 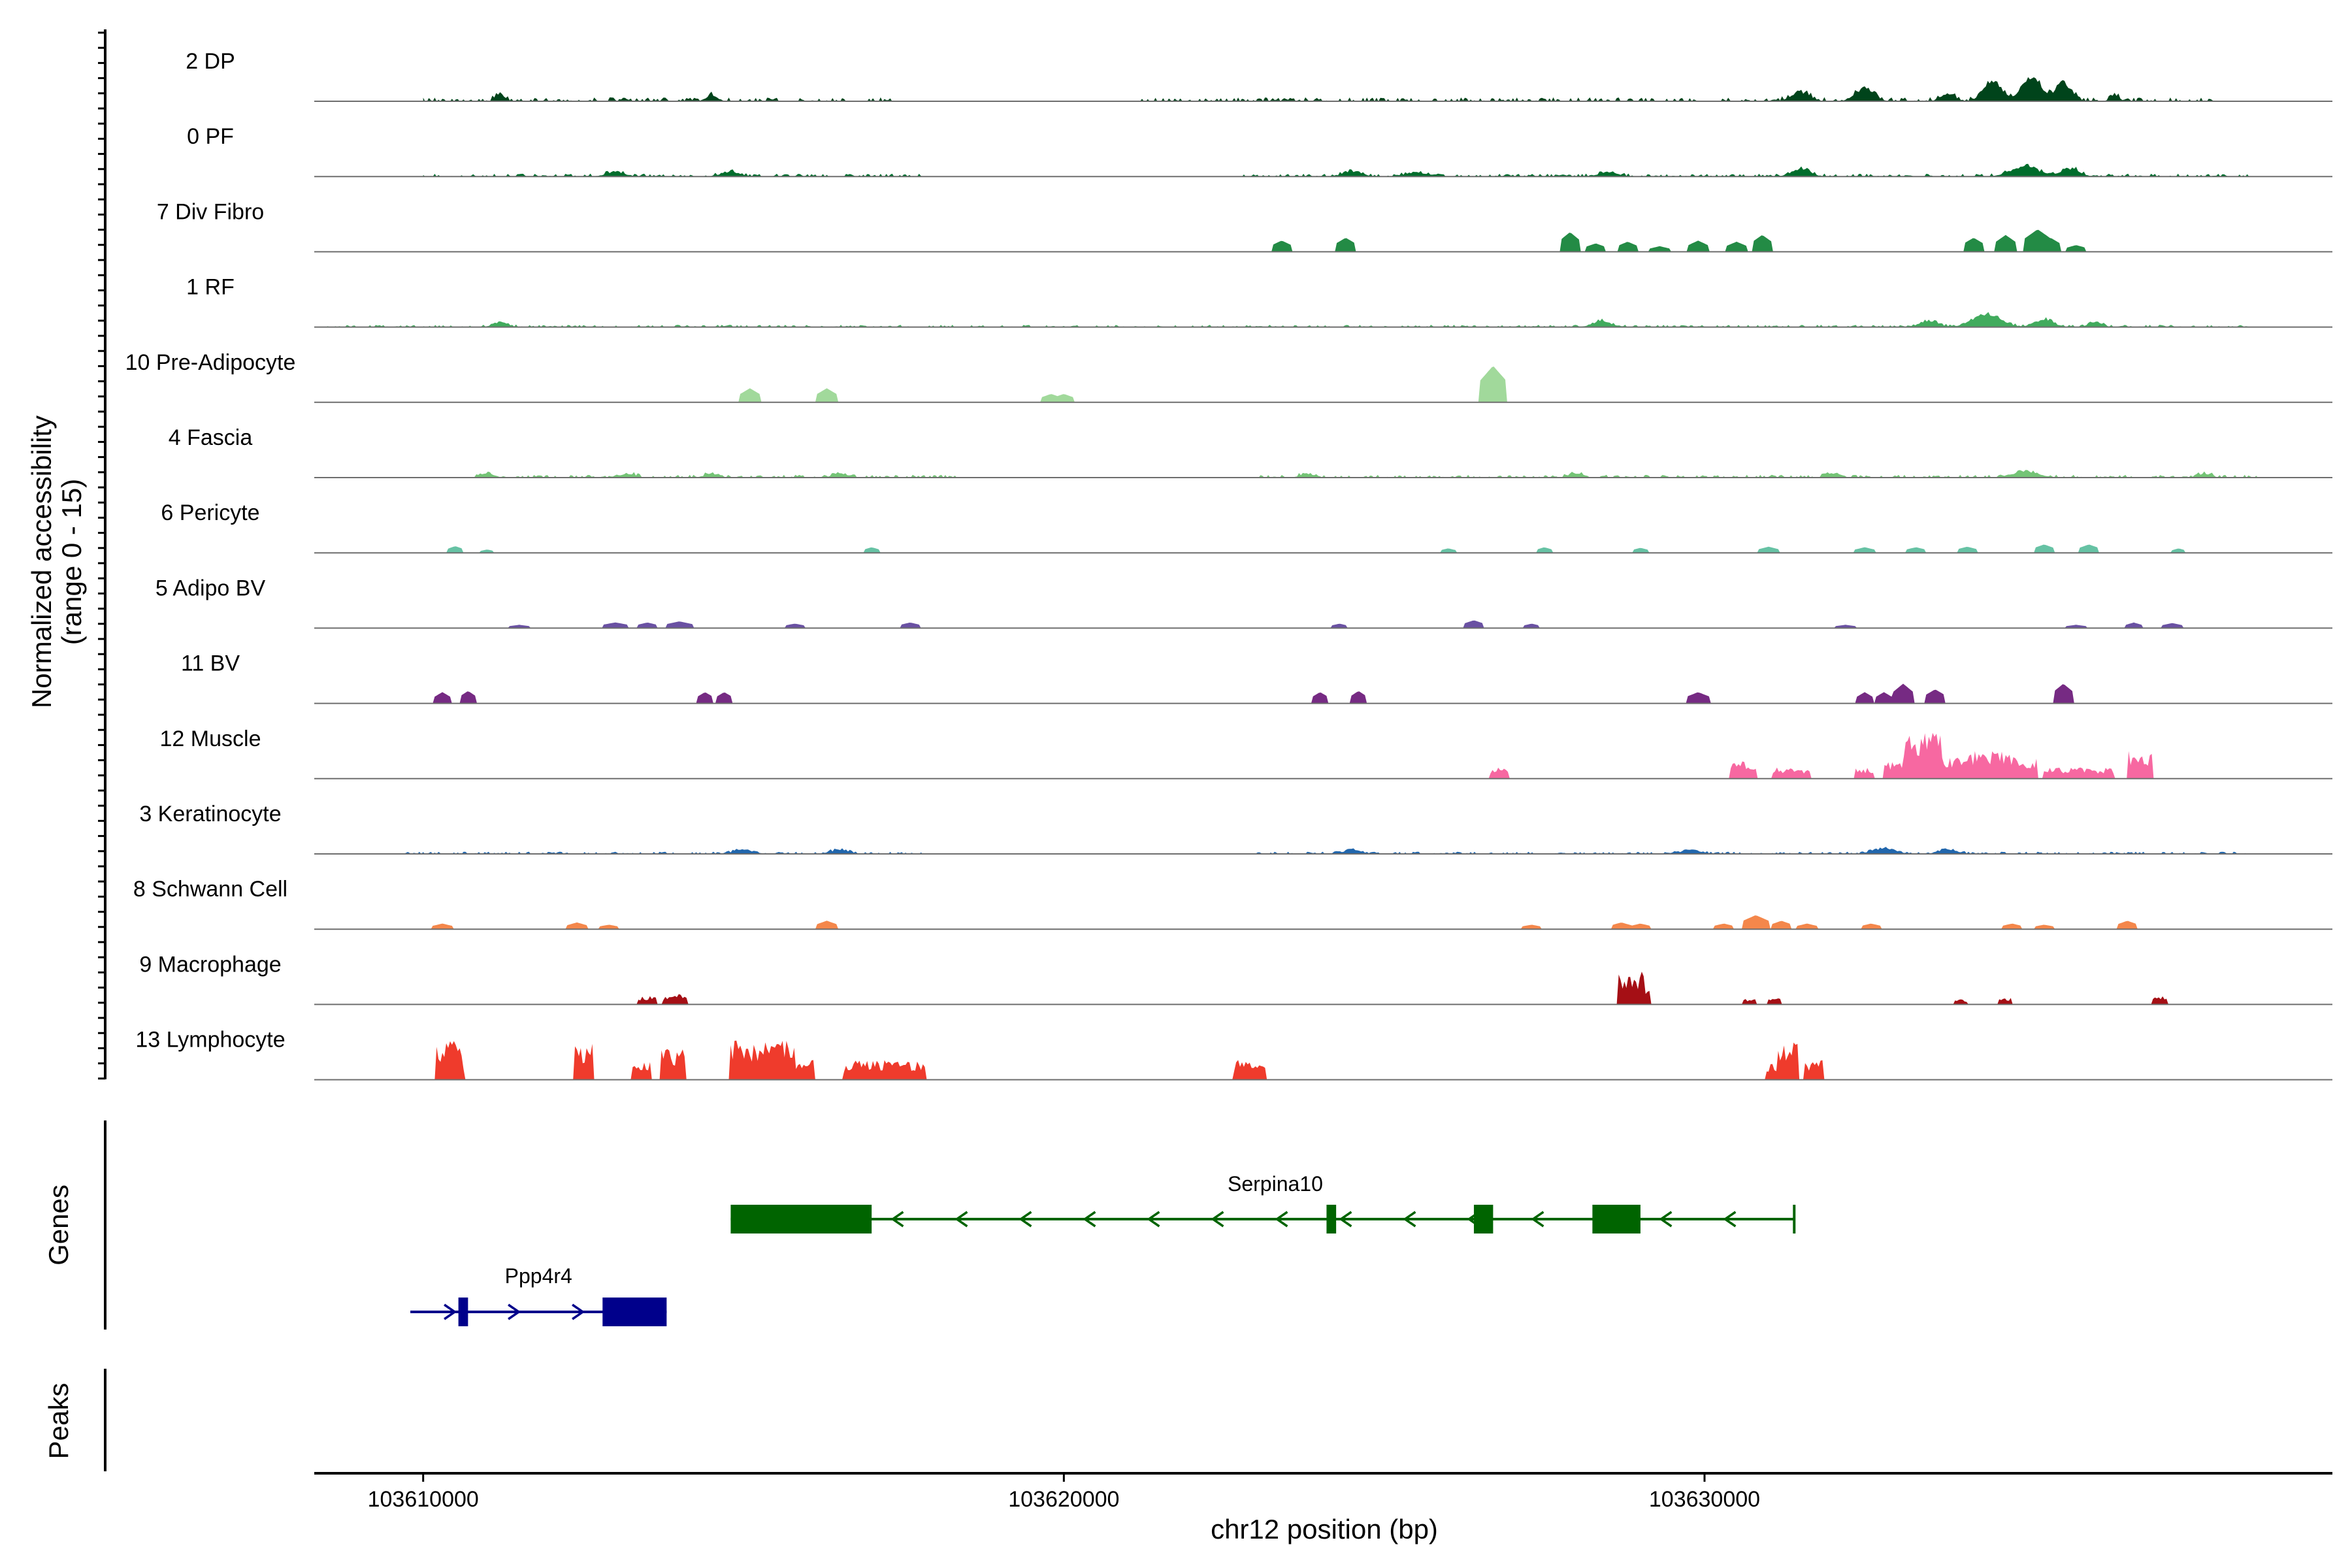 What do you see at coordinates (1324, 1529) in the screenshot?
I see `x-axis-title: chr12 position (bp)` at bounding box center [1324, 1529].